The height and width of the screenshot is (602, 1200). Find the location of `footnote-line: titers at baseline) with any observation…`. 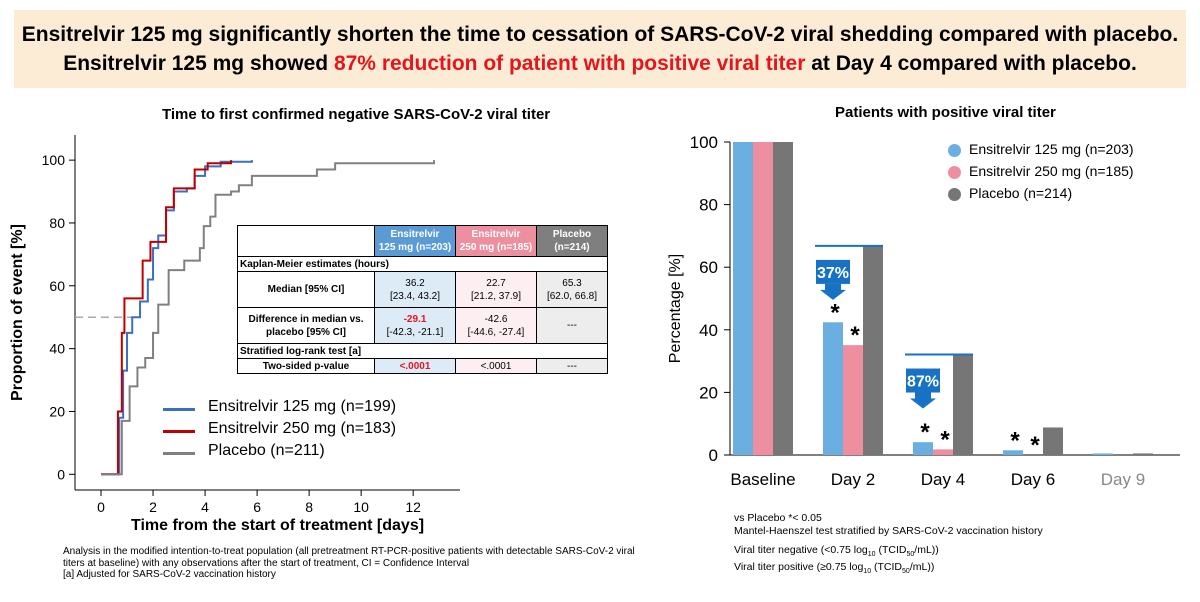

footnote-line: titers at baseline) with any observation… is located at coordinates (266, 563).